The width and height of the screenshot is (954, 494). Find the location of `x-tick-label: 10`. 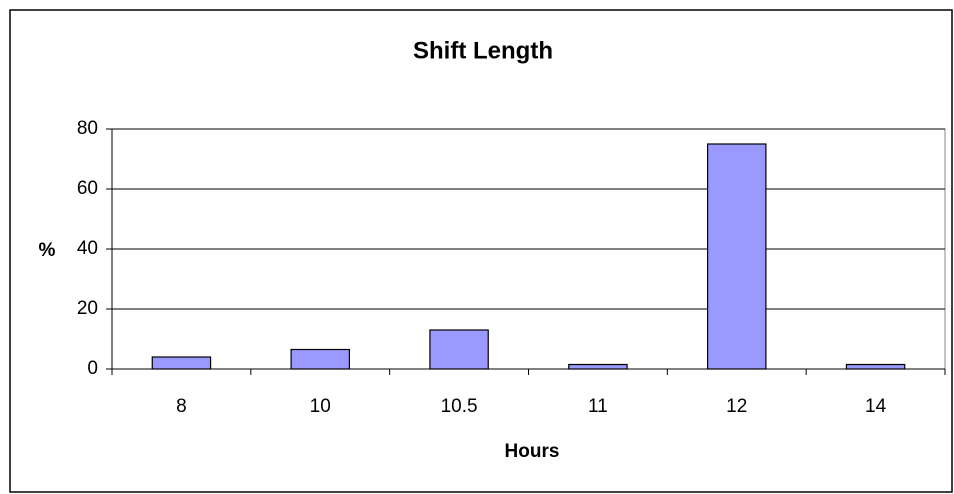

x-tick-label: 10 is located at coordinates (320, 406).